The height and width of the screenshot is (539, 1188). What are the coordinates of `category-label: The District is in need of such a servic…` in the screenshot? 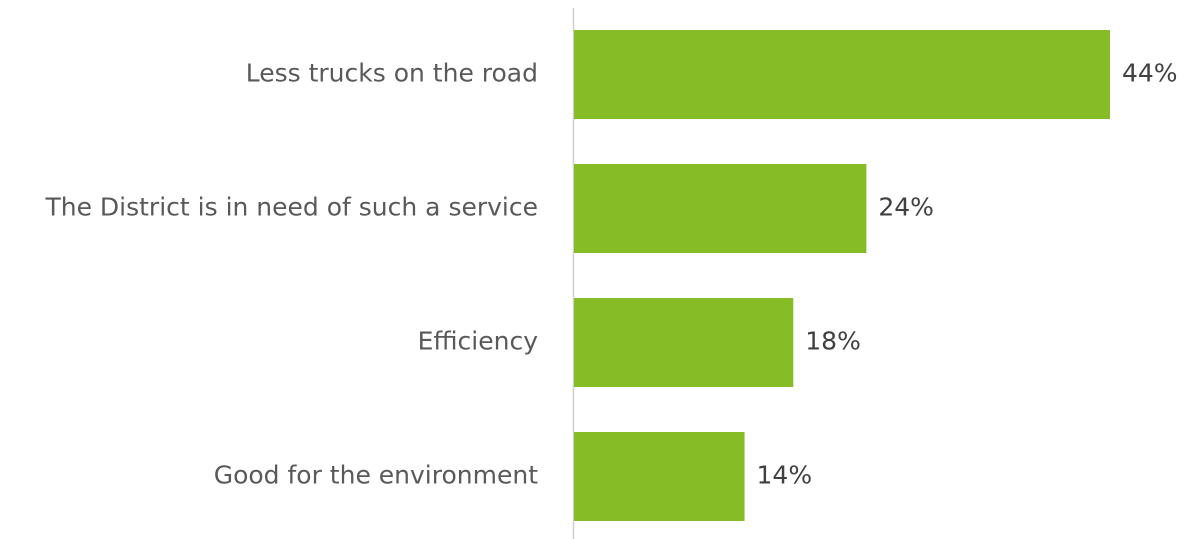 It's located at (291, 207).